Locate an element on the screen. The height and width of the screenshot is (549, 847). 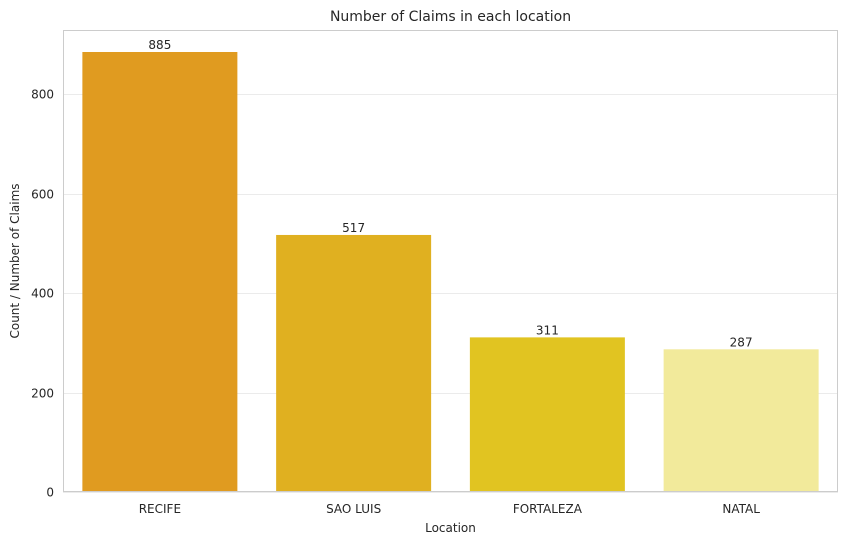
data-label: 311 is located at coordinates (547, 330).